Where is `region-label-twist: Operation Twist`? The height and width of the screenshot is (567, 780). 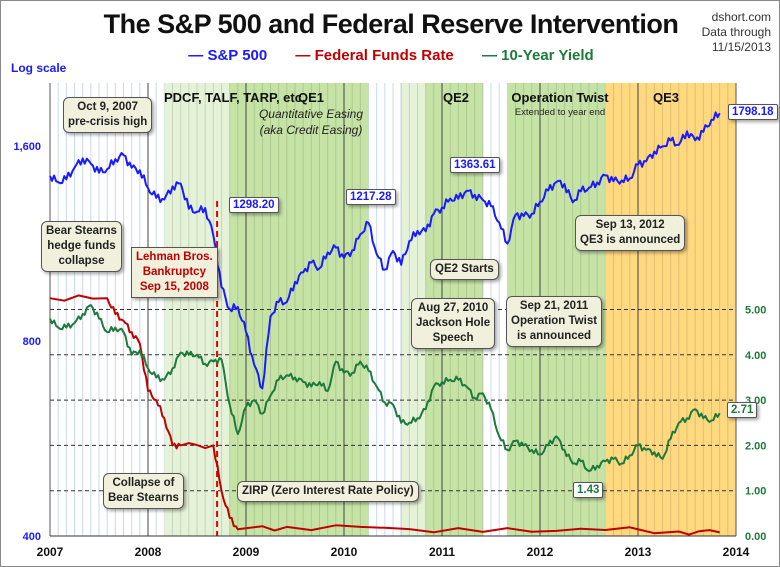 region-label-twist: Operation Twist is located at coordinates (560, 97).